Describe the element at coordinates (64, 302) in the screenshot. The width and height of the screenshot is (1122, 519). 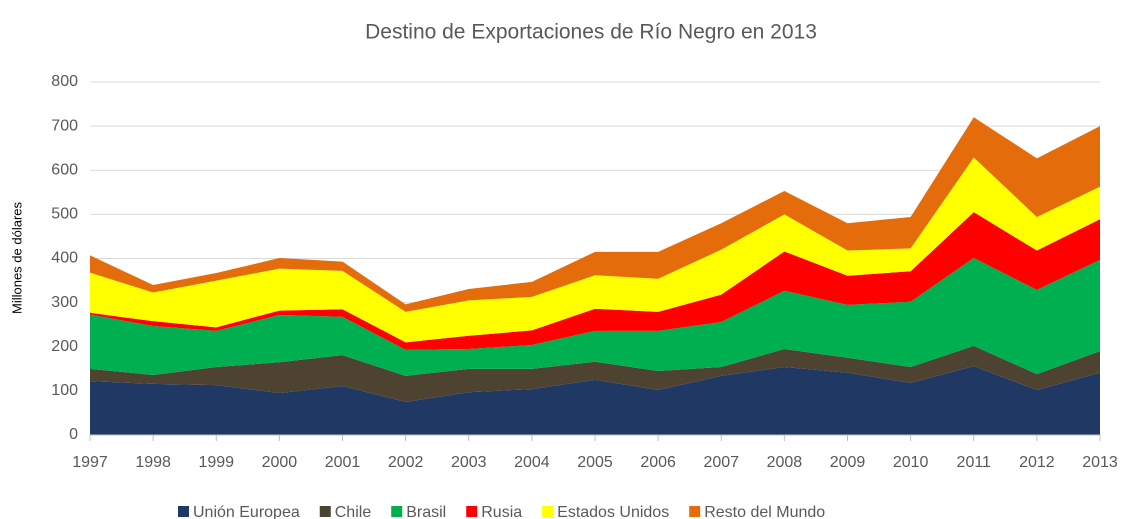
I see `y-tick-label: 300` at that location.